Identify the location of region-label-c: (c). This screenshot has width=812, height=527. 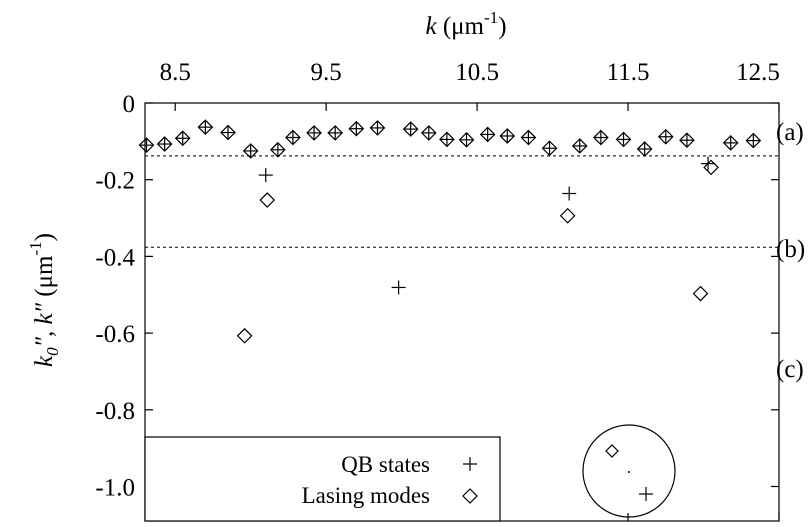
(790, 369).